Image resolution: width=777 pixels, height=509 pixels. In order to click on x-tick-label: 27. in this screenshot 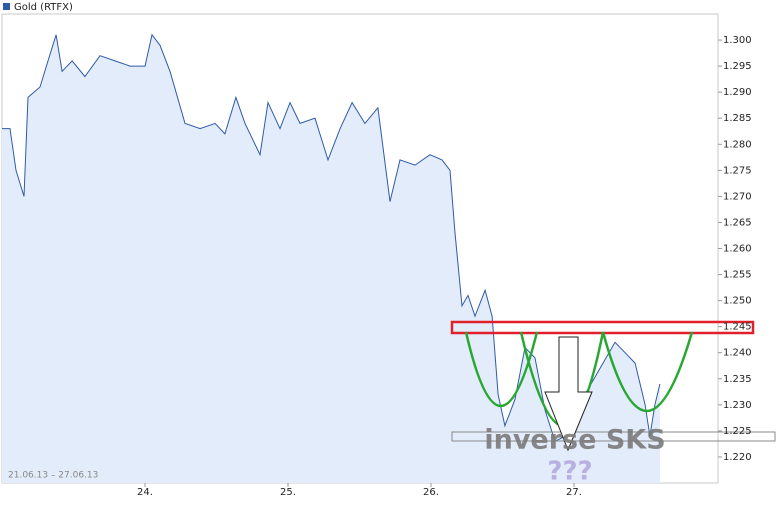, I will do `click(574, 492)`.